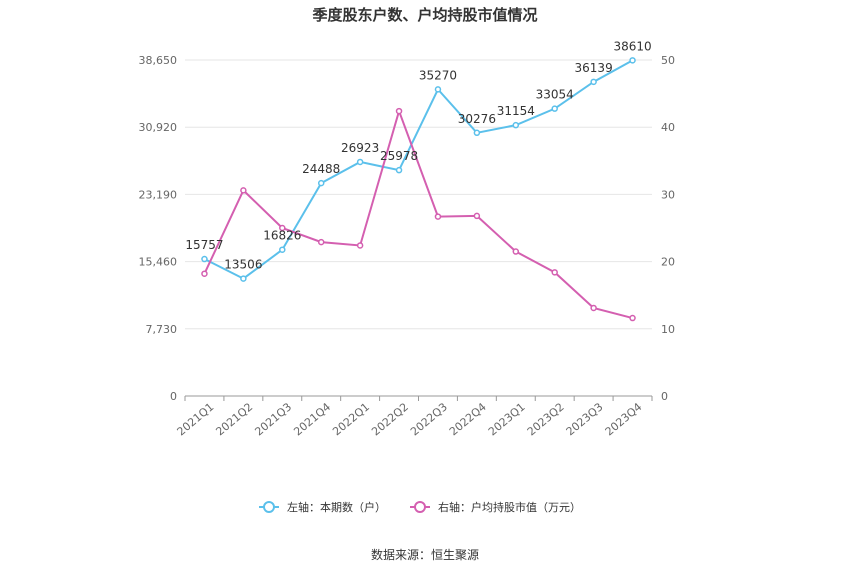 Image resolution: width=850 pixels, height=575 pixels. Describe the element at coordinates (585, 419) in the screenshot. I see `x-tick-label: 2023Q3` at that location.